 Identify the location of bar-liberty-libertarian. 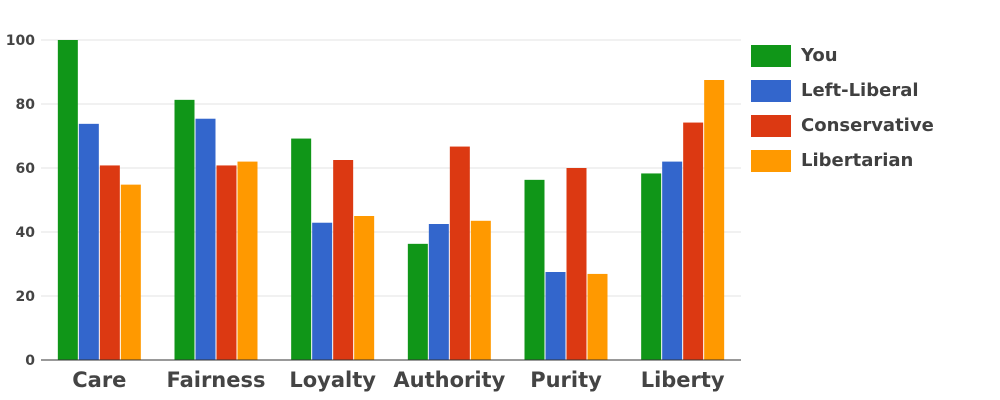
(714, 220).